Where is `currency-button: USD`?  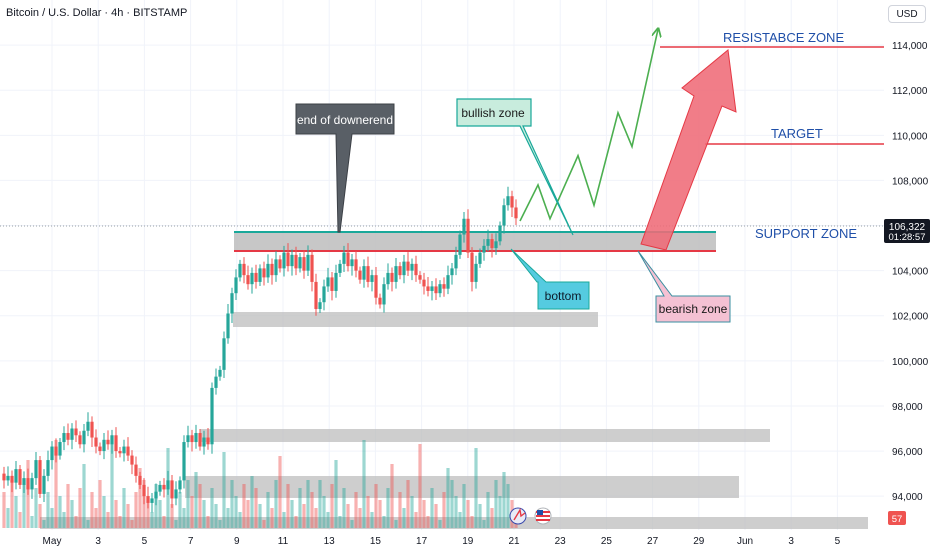
currency-button: USD is located at coordinates (907, 14).